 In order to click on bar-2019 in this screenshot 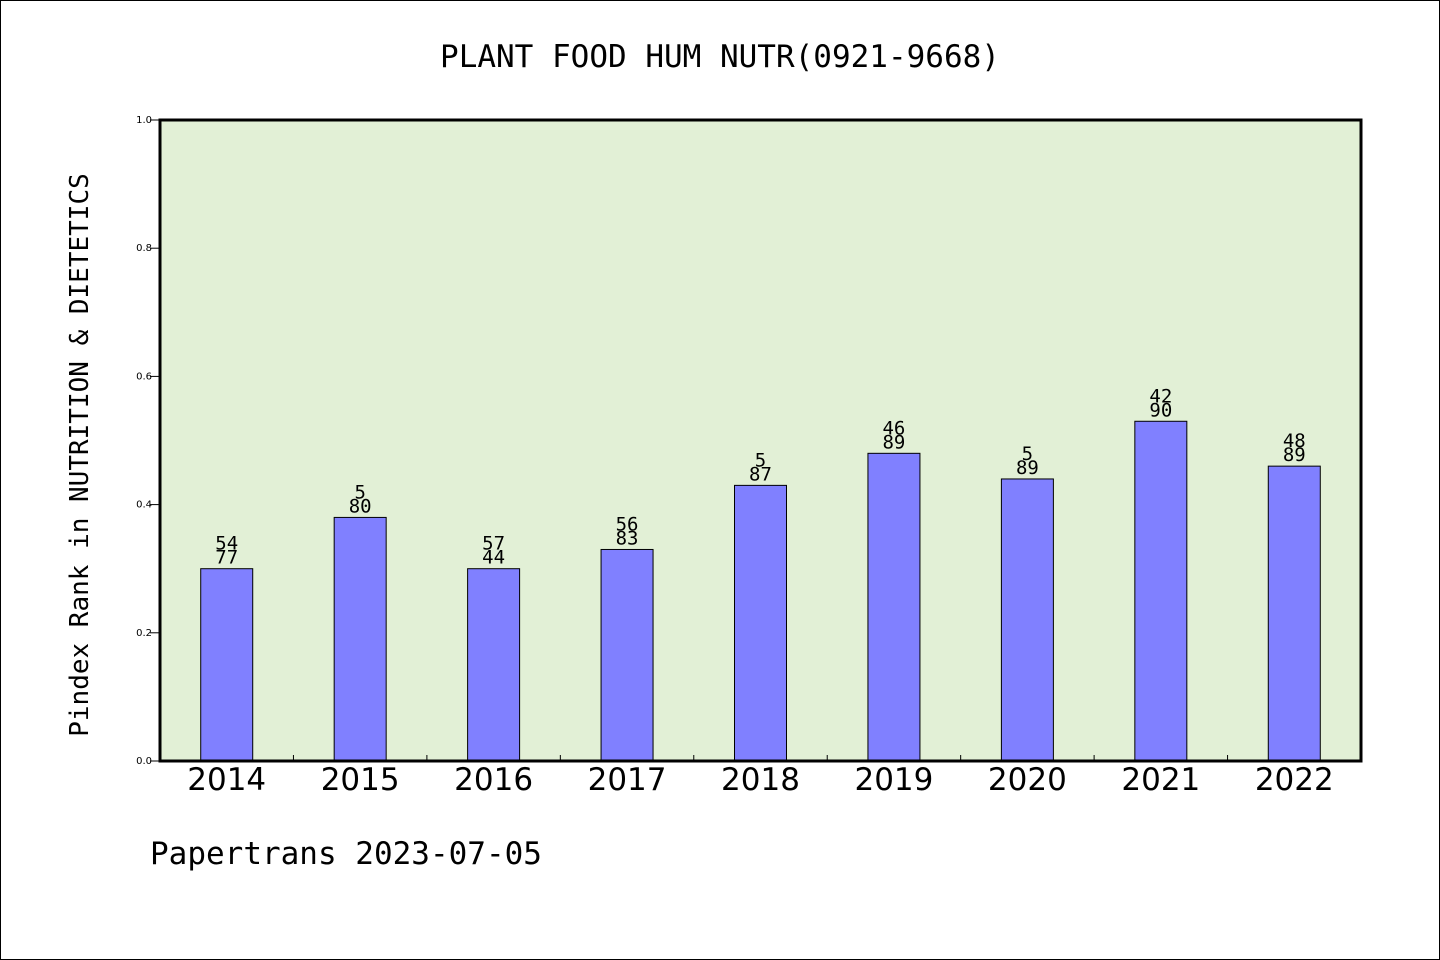, I will do `click(894, 607)`.